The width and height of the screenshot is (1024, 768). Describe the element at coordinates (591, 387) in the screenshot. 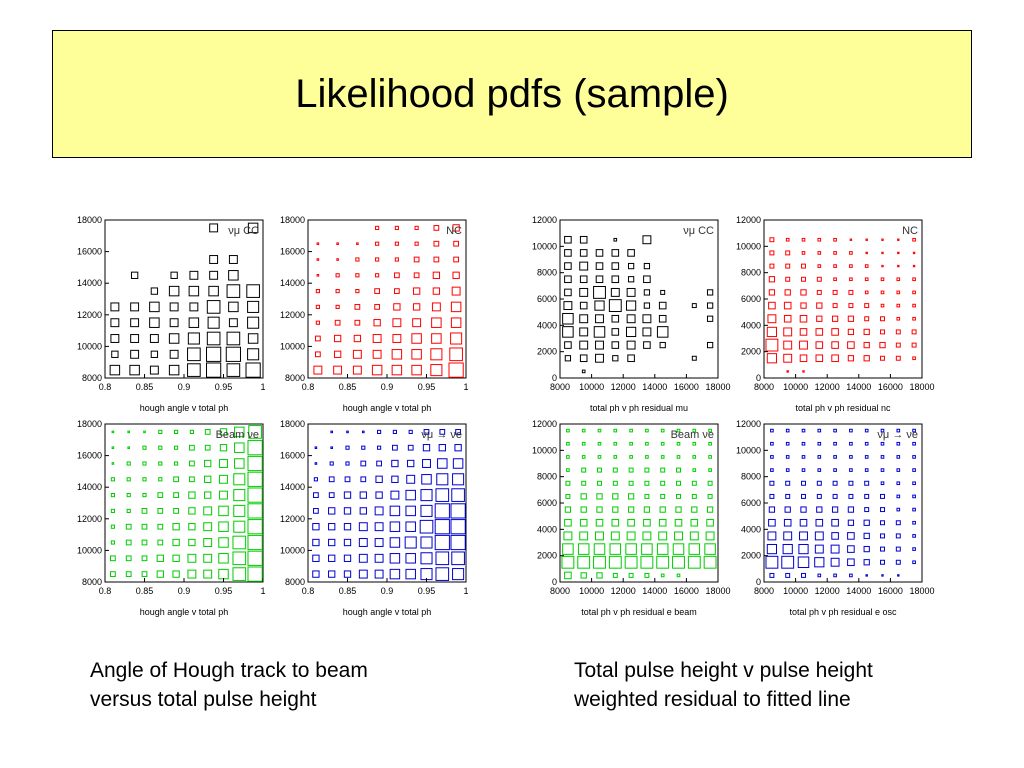

I see `x-tick-label: 10000` at that location.